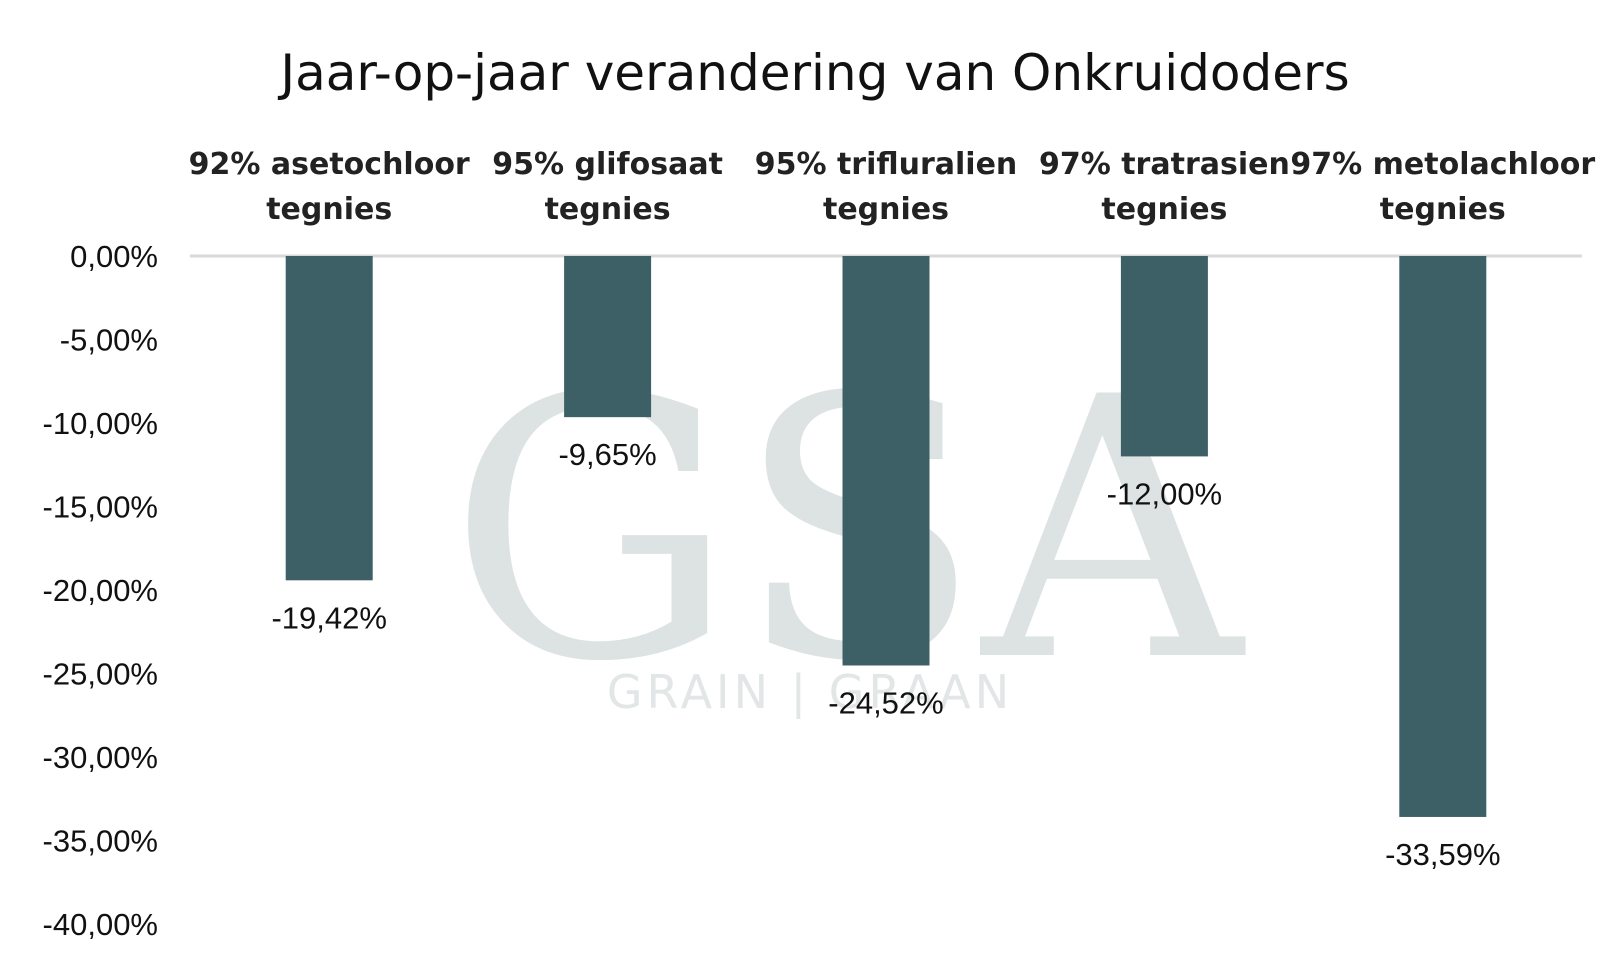  What do you see at coordinates (100, 841) in the screenshot?
I see `y-tick-label: -35,00%` at bounding box center [100, 841].